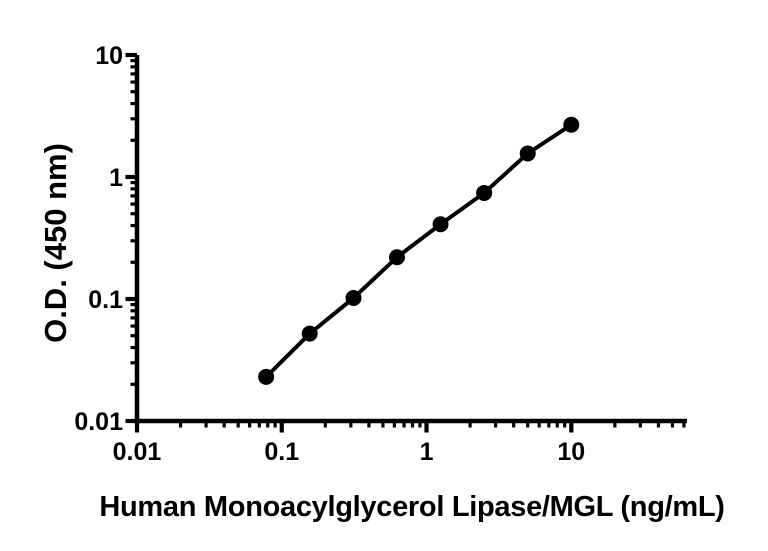  I want to click on y-axis-tick-label: 0.1, so click(105, 300).